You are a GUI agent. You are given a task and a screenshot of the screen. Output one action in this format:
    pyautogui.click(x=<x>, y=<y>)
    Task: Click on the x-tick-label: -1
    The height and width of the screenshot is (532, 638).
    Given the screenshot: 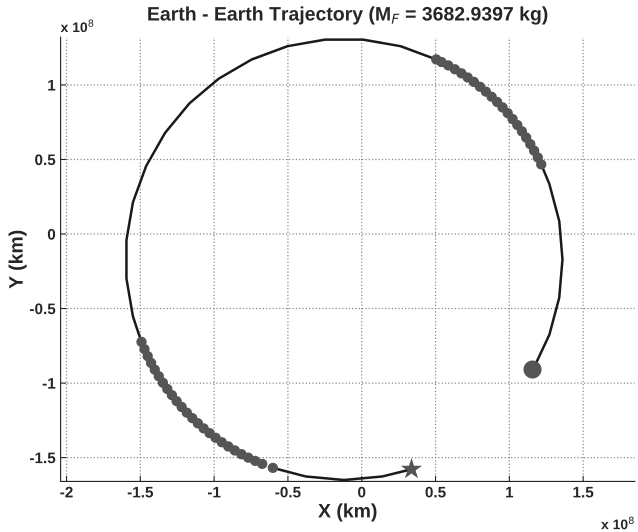 What is the action you would take?
    pyautogui.click(x=214, y=492)
    